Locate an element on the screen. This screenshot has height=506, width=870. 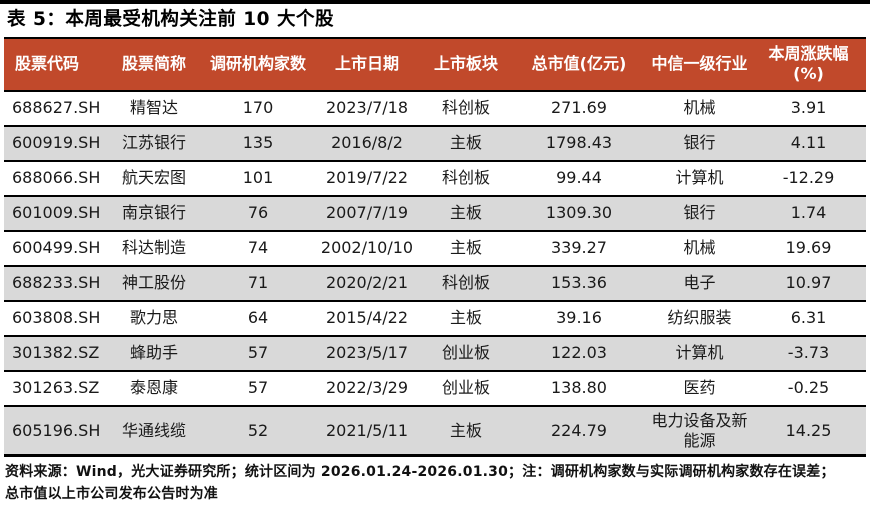
table-title: 表 5：本周最受机构关注前 10 大个股 is located at coordinates (170, 19).